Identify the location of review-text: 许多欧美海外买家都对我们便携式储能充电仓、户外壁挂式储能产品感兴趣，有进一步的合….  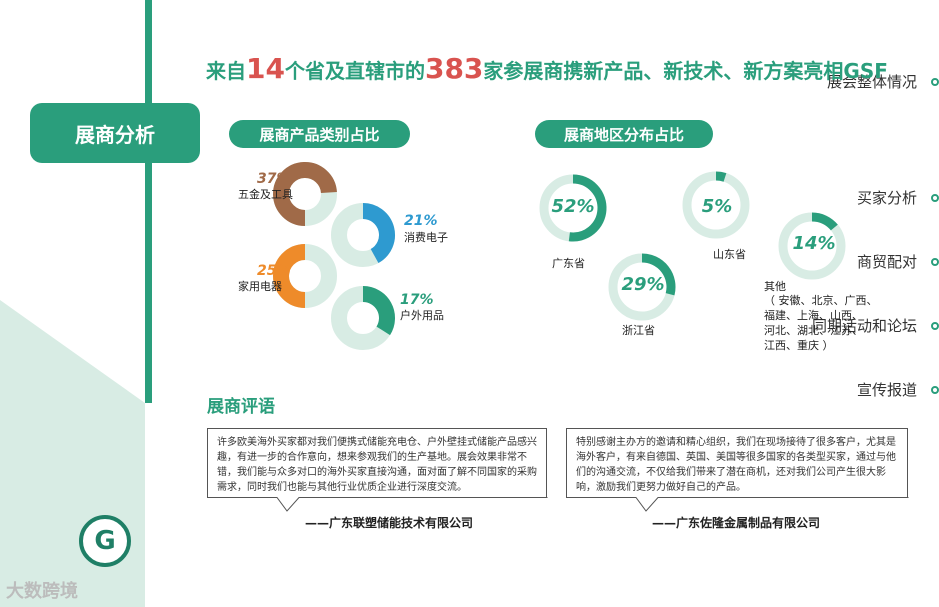
(377, 465).